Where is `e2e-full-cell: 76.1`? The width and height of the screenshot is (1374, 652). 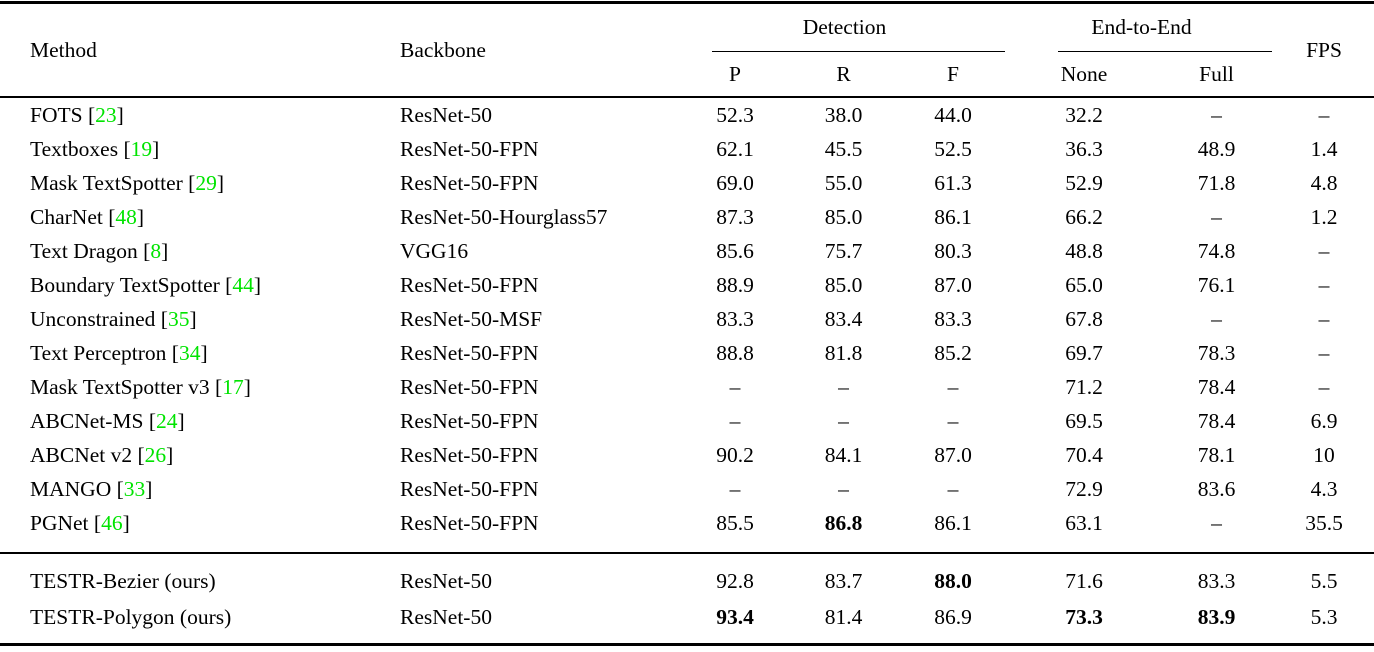 e2e-full-cell: 76.1 is located at coordinates (1216, 284).